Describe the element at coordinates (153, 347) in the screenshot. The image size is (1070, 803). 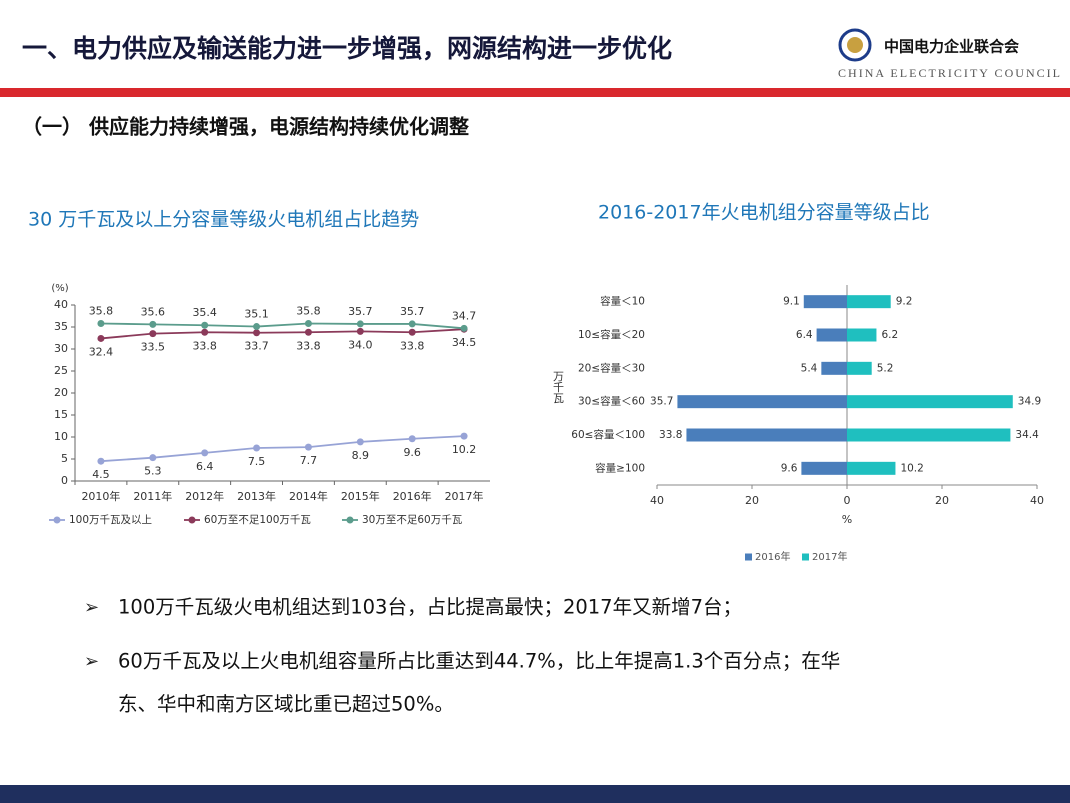
I see `data-label: 33.5` at that location.